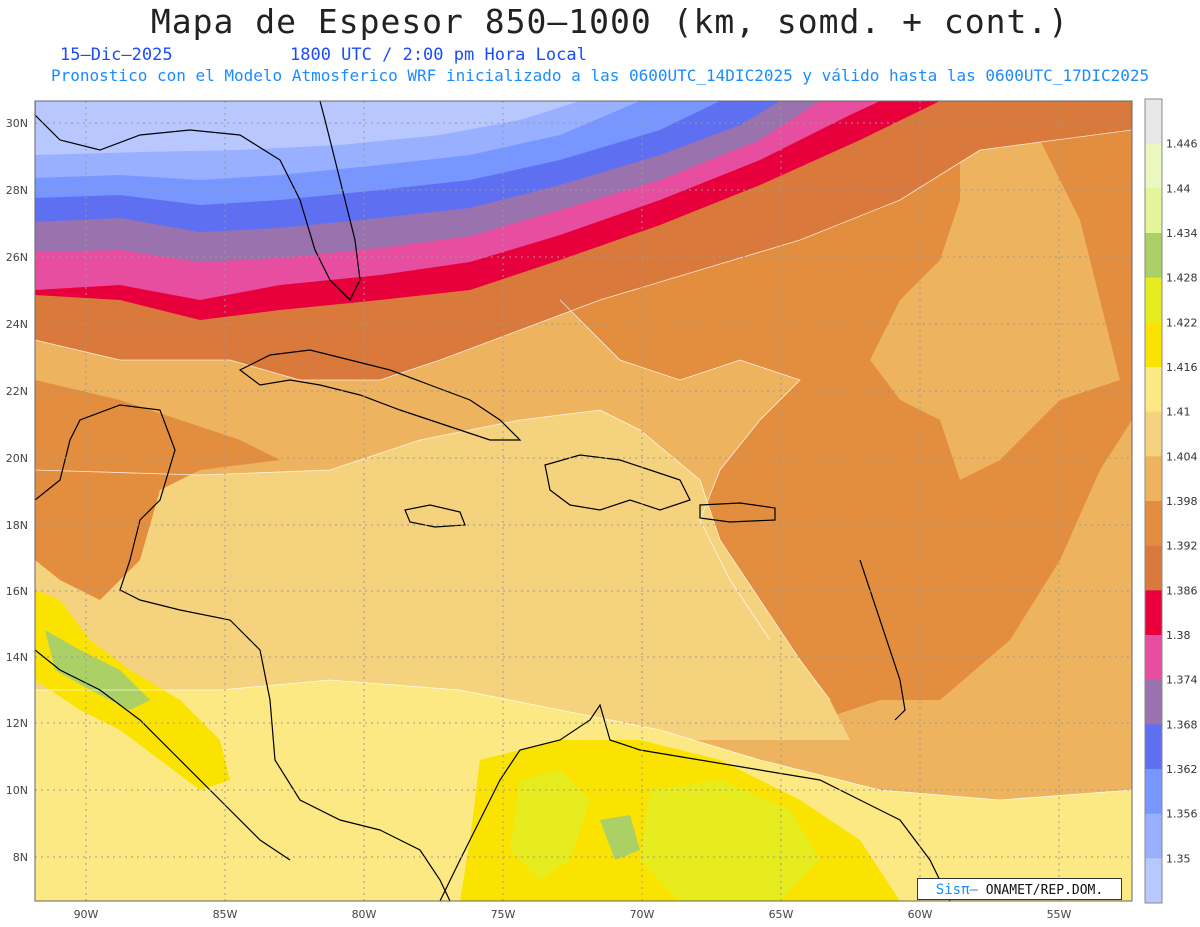 The image size is (1200, 927). What do you see at coordinates (17, 657) in the screenshot?
I see `lat-label: 14N` at bounding box center [17, 657].